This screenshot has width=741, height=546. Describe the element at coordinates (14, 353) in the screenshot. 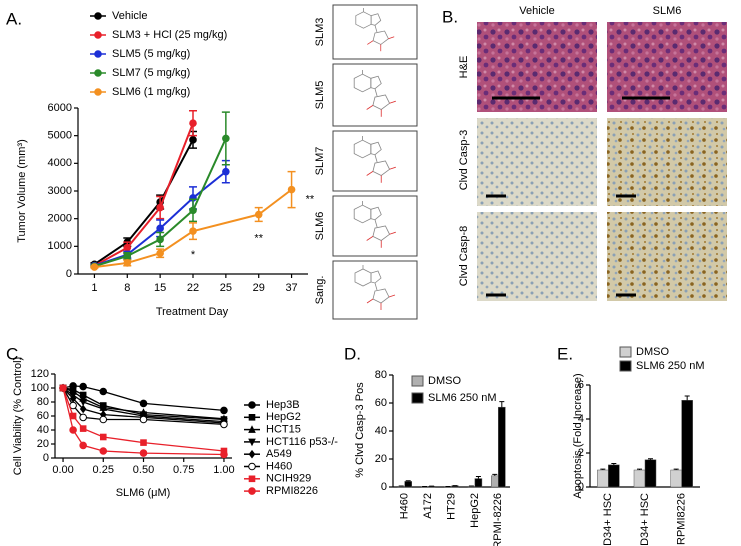

I see `panel-label: C.` at that location.